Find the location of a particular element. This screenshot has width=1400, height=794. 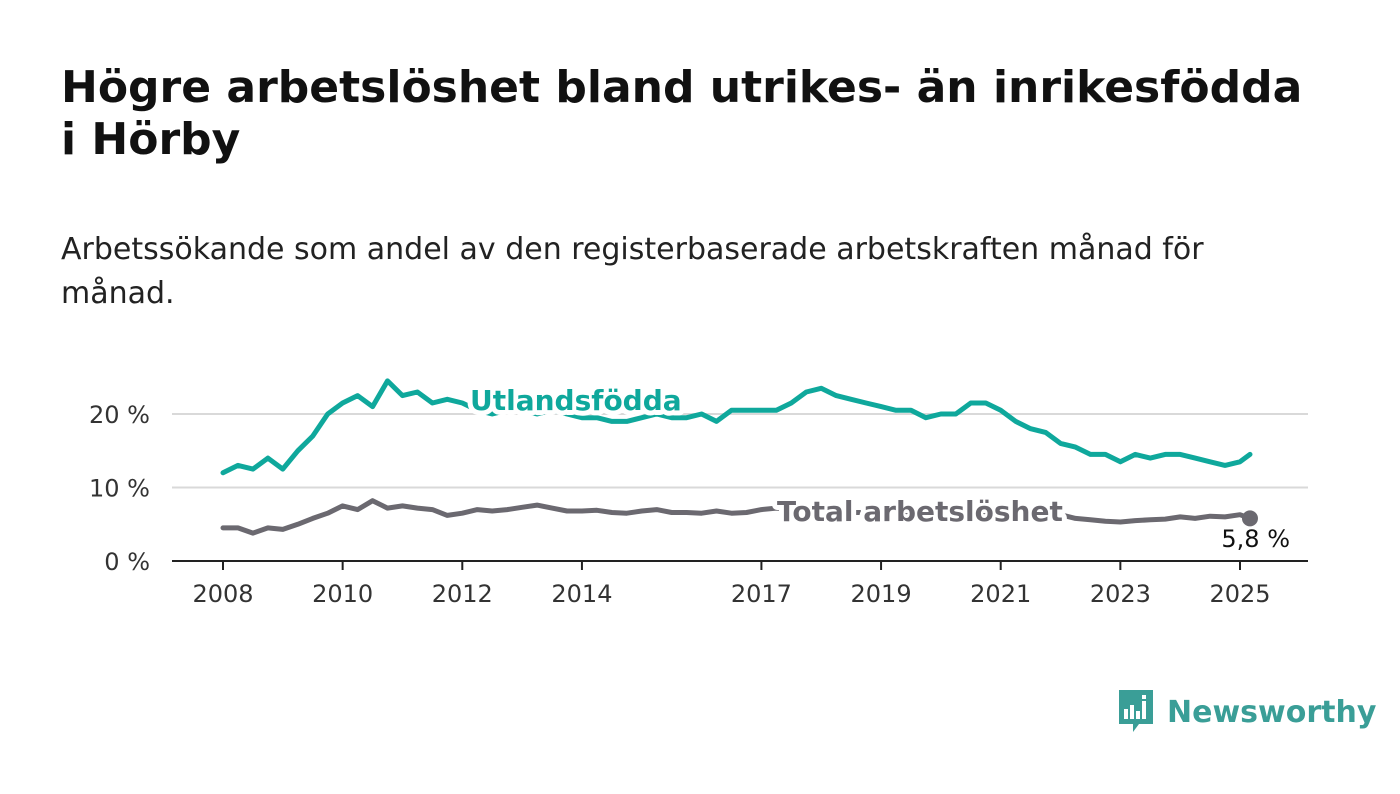

x-tick-label: 2019 is located at coordinates (881, 594).